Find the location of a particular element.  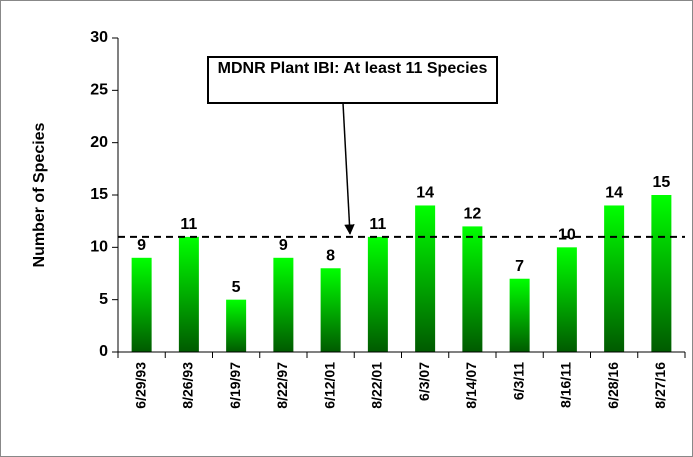

y-axis-label: Number of Species is located at coordinates (39, 194).